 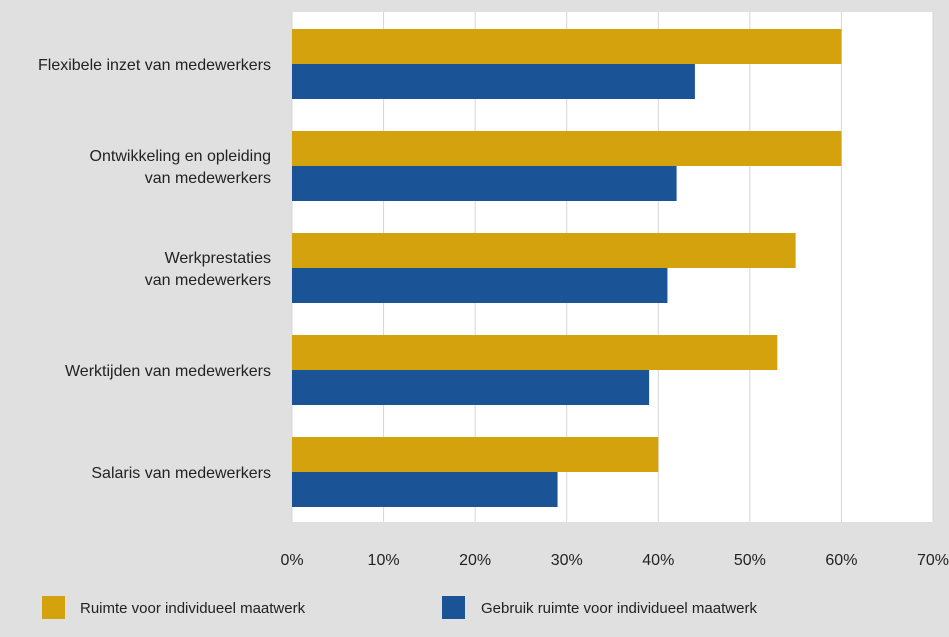 I want to click on category-label: Salaris van medewerkers, so click(x=181, y=473).